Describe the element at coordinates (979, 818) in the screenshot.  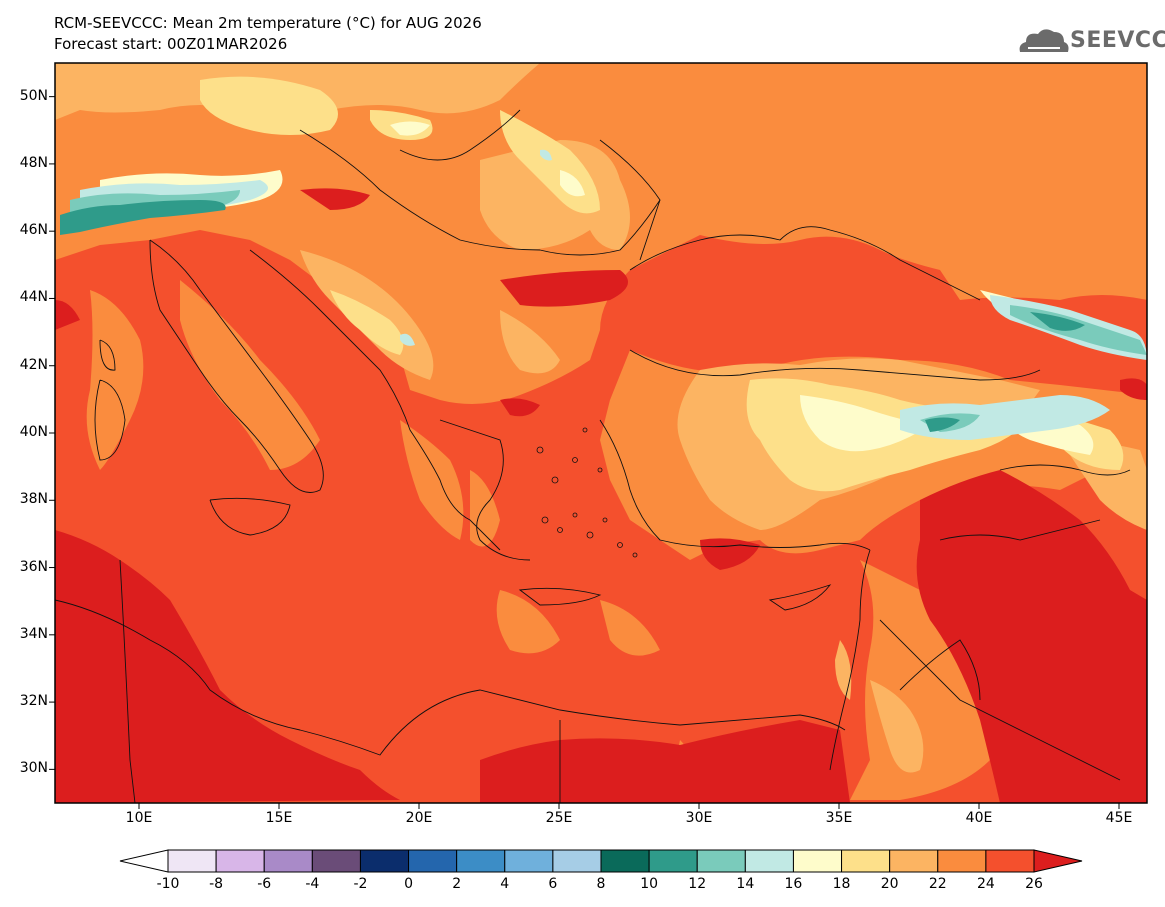
I see `lon-tick-label: 40E` at that location.